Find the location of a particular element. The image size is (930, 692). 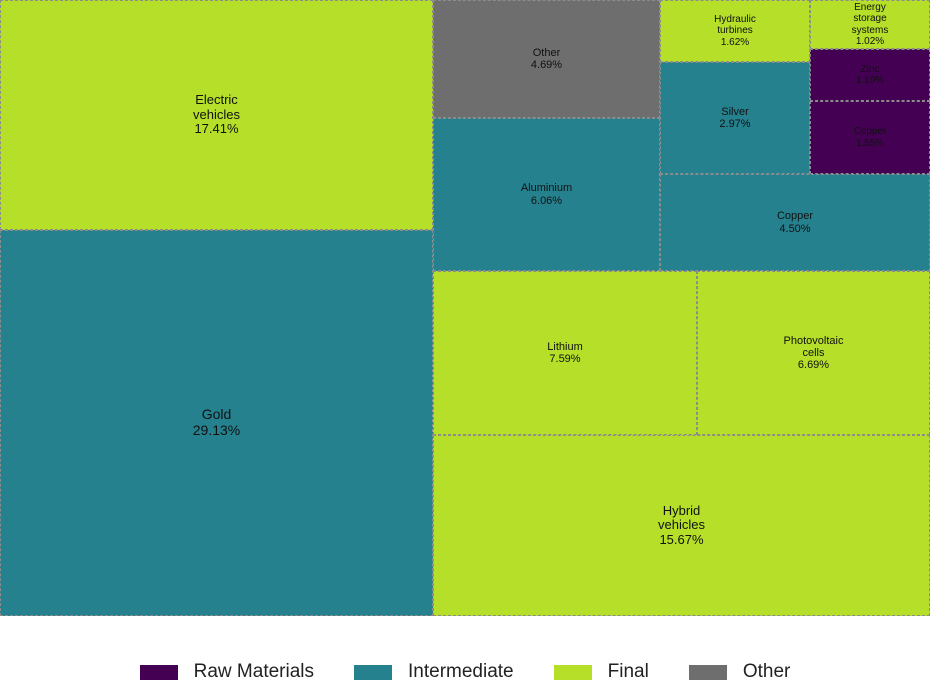

tile-value: 17.41% is located at coordinates (216, 129).